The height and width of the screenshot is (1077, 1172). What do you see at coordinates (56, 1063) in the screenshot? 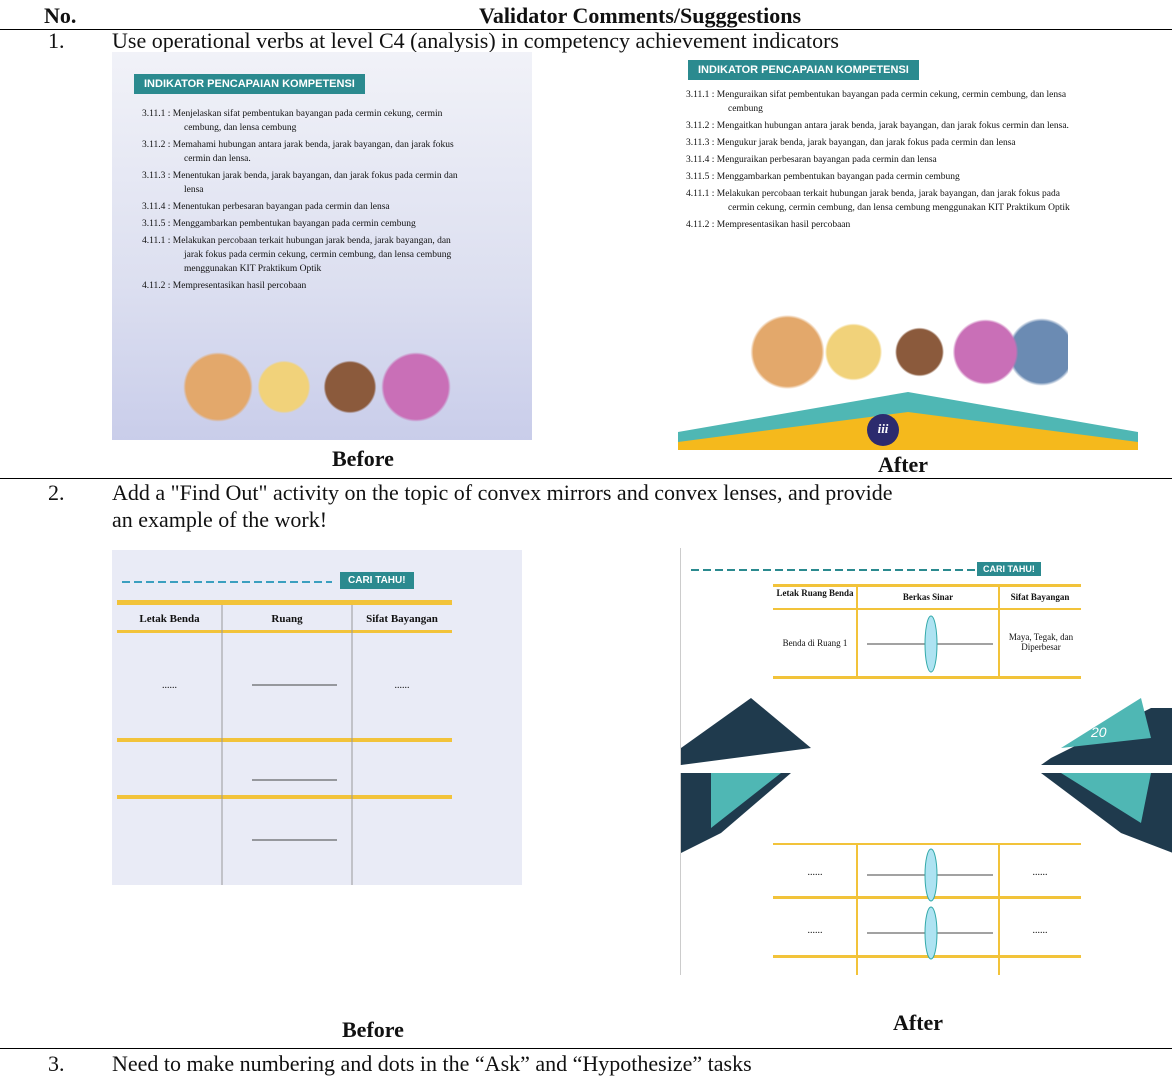
I see `row-number: 3.` at bounding box center [56, 1063].